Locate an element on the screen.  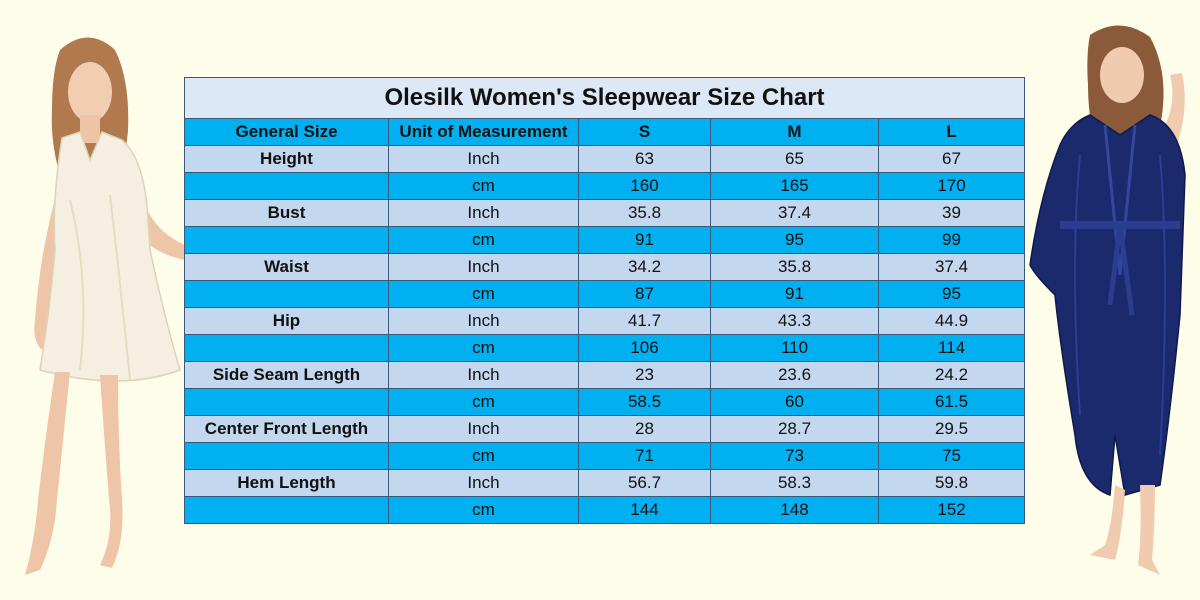
row-label: Hip is located at coordinates (286, 321).